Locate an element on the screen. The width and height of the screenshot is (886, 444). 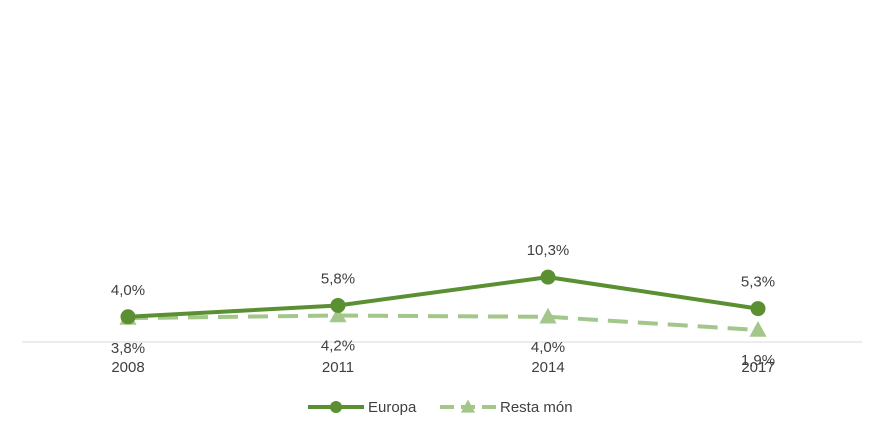
x-tick-label: 2017 is located at coordinates (757, 367).